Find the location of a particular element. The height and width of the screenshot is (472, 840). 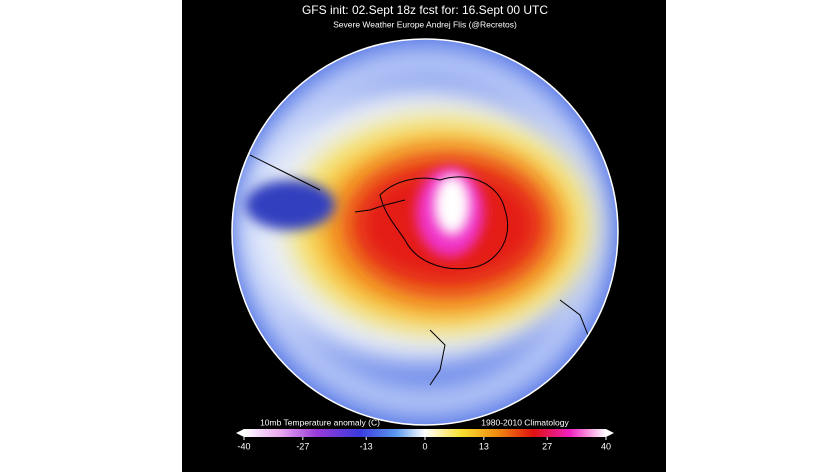

colorbar-tick-label: -40 is located at coordinates (243, 446).